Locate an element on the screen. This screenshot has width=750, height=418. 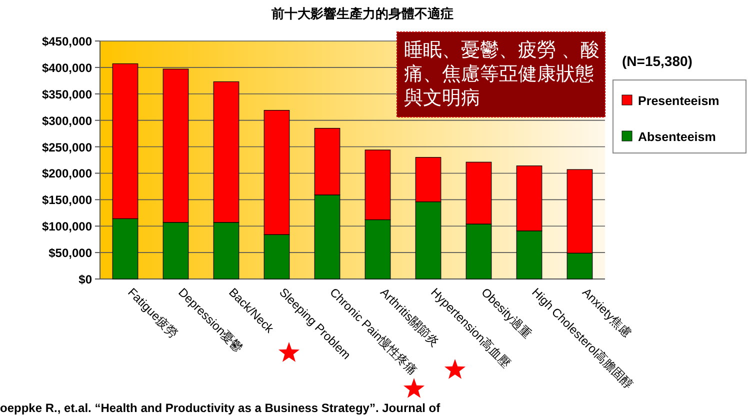
text: oeppke R., et.al. “Health and Productivity as a Business Strategy”. Journal of is located at coordinates (221, 408).